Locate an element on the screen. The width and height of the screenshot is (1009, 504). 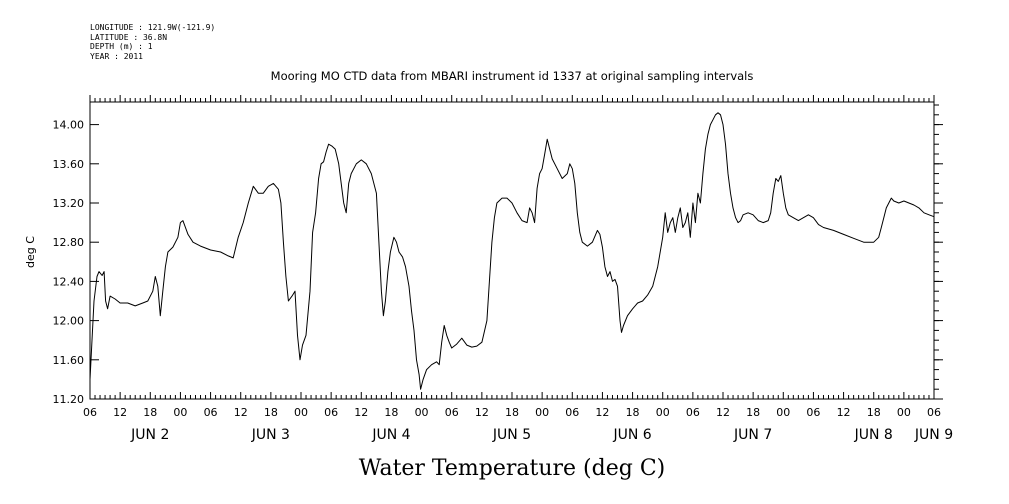
x-axis-title: Water Temperature (deg C) is located at coordinates (512, 468).